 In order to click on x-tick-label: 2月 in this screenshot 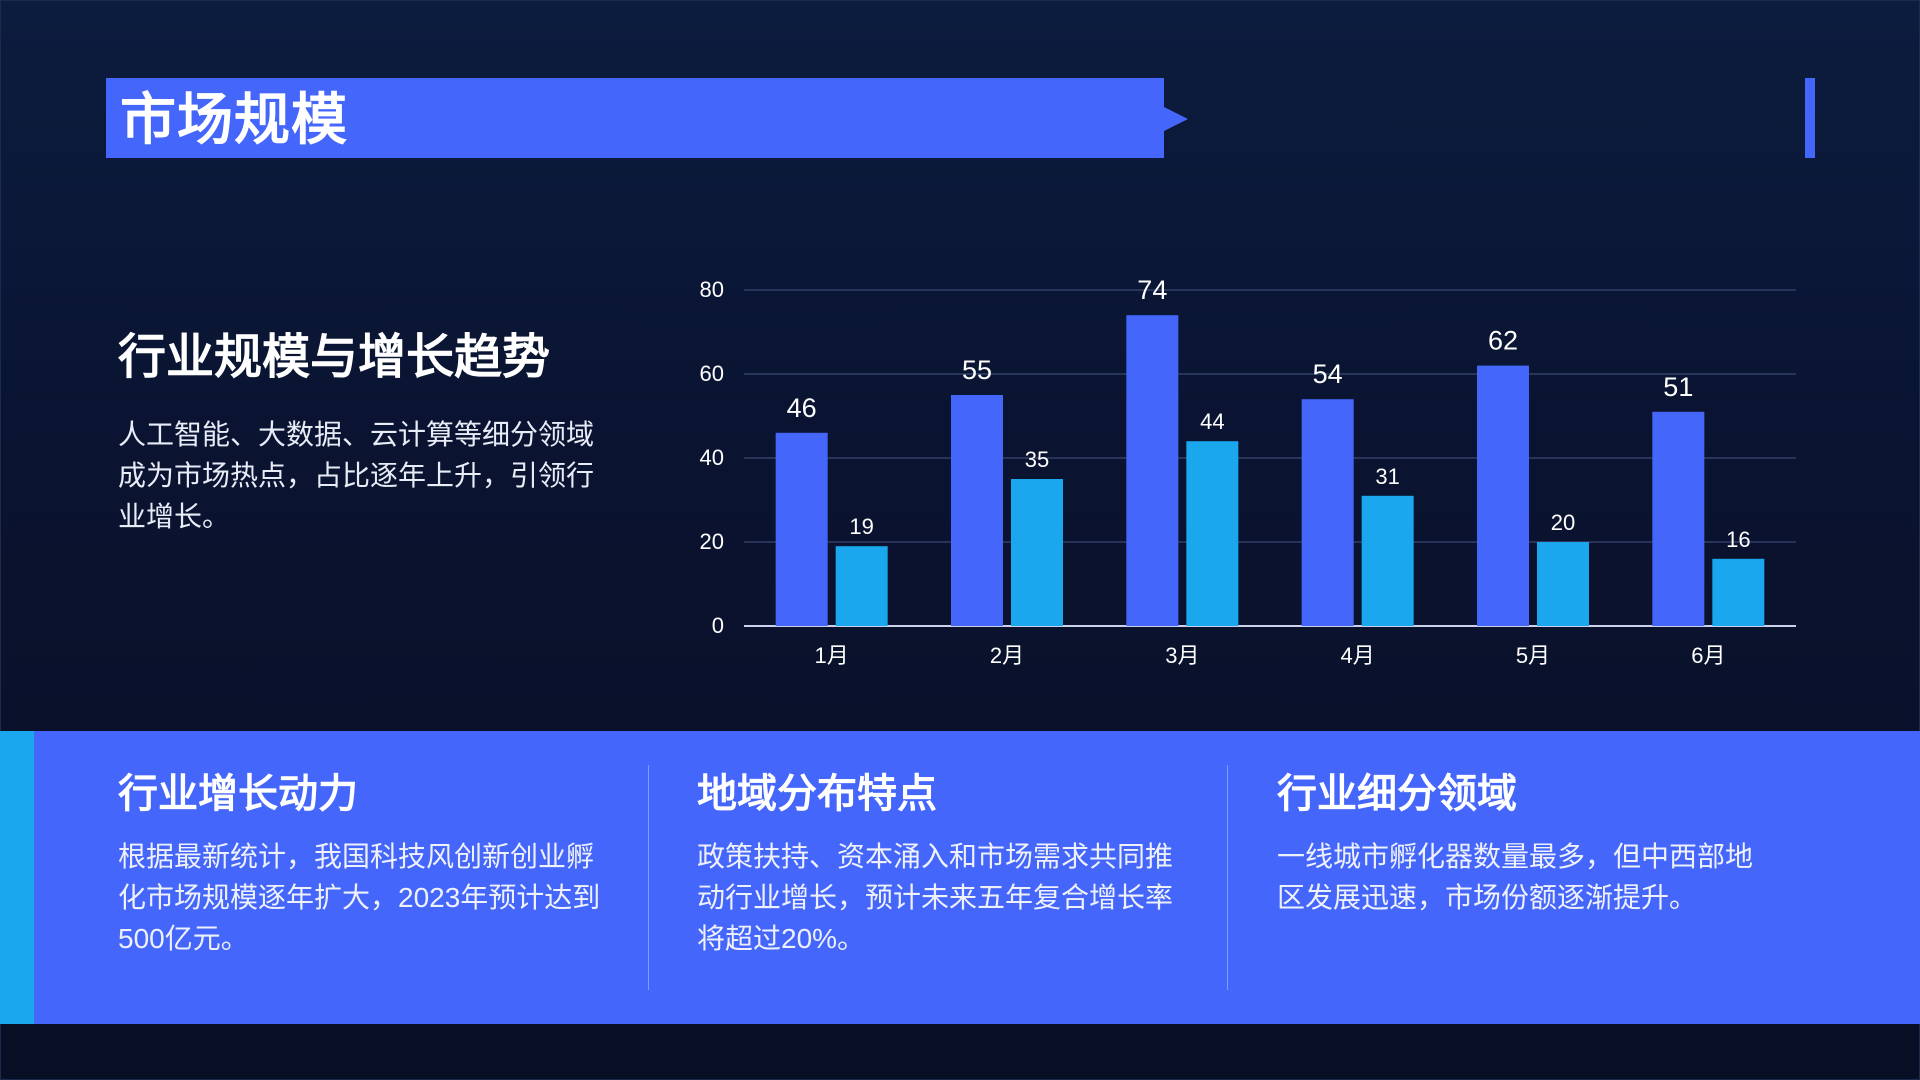, I will do `click(1007, 655)`.